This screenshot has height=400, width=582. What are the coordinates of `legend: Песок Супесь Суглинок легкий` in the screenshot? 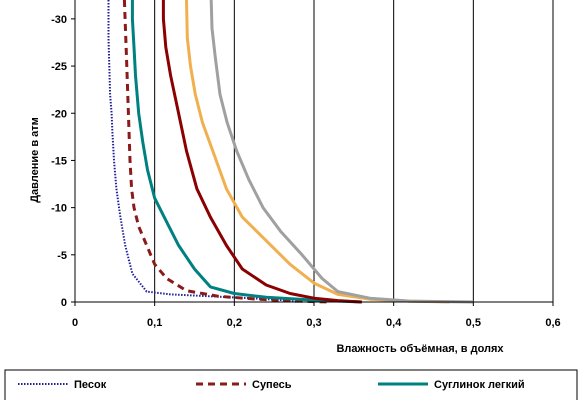 It's located at (291, 384).